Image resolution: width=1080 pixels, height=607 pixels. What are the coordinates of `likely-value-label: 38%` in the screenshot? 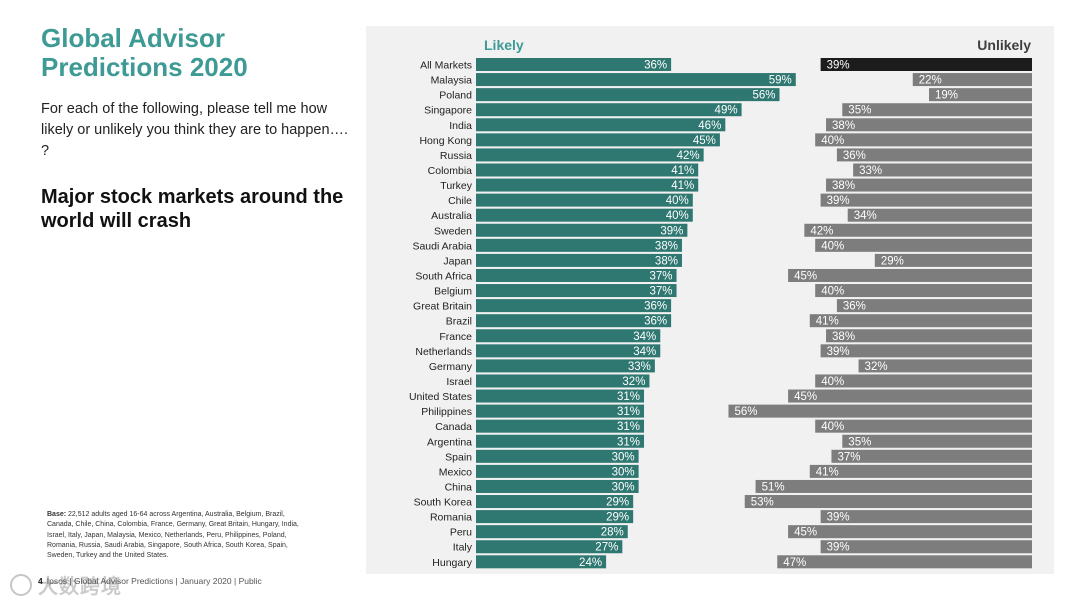 It's located at (666, 246).